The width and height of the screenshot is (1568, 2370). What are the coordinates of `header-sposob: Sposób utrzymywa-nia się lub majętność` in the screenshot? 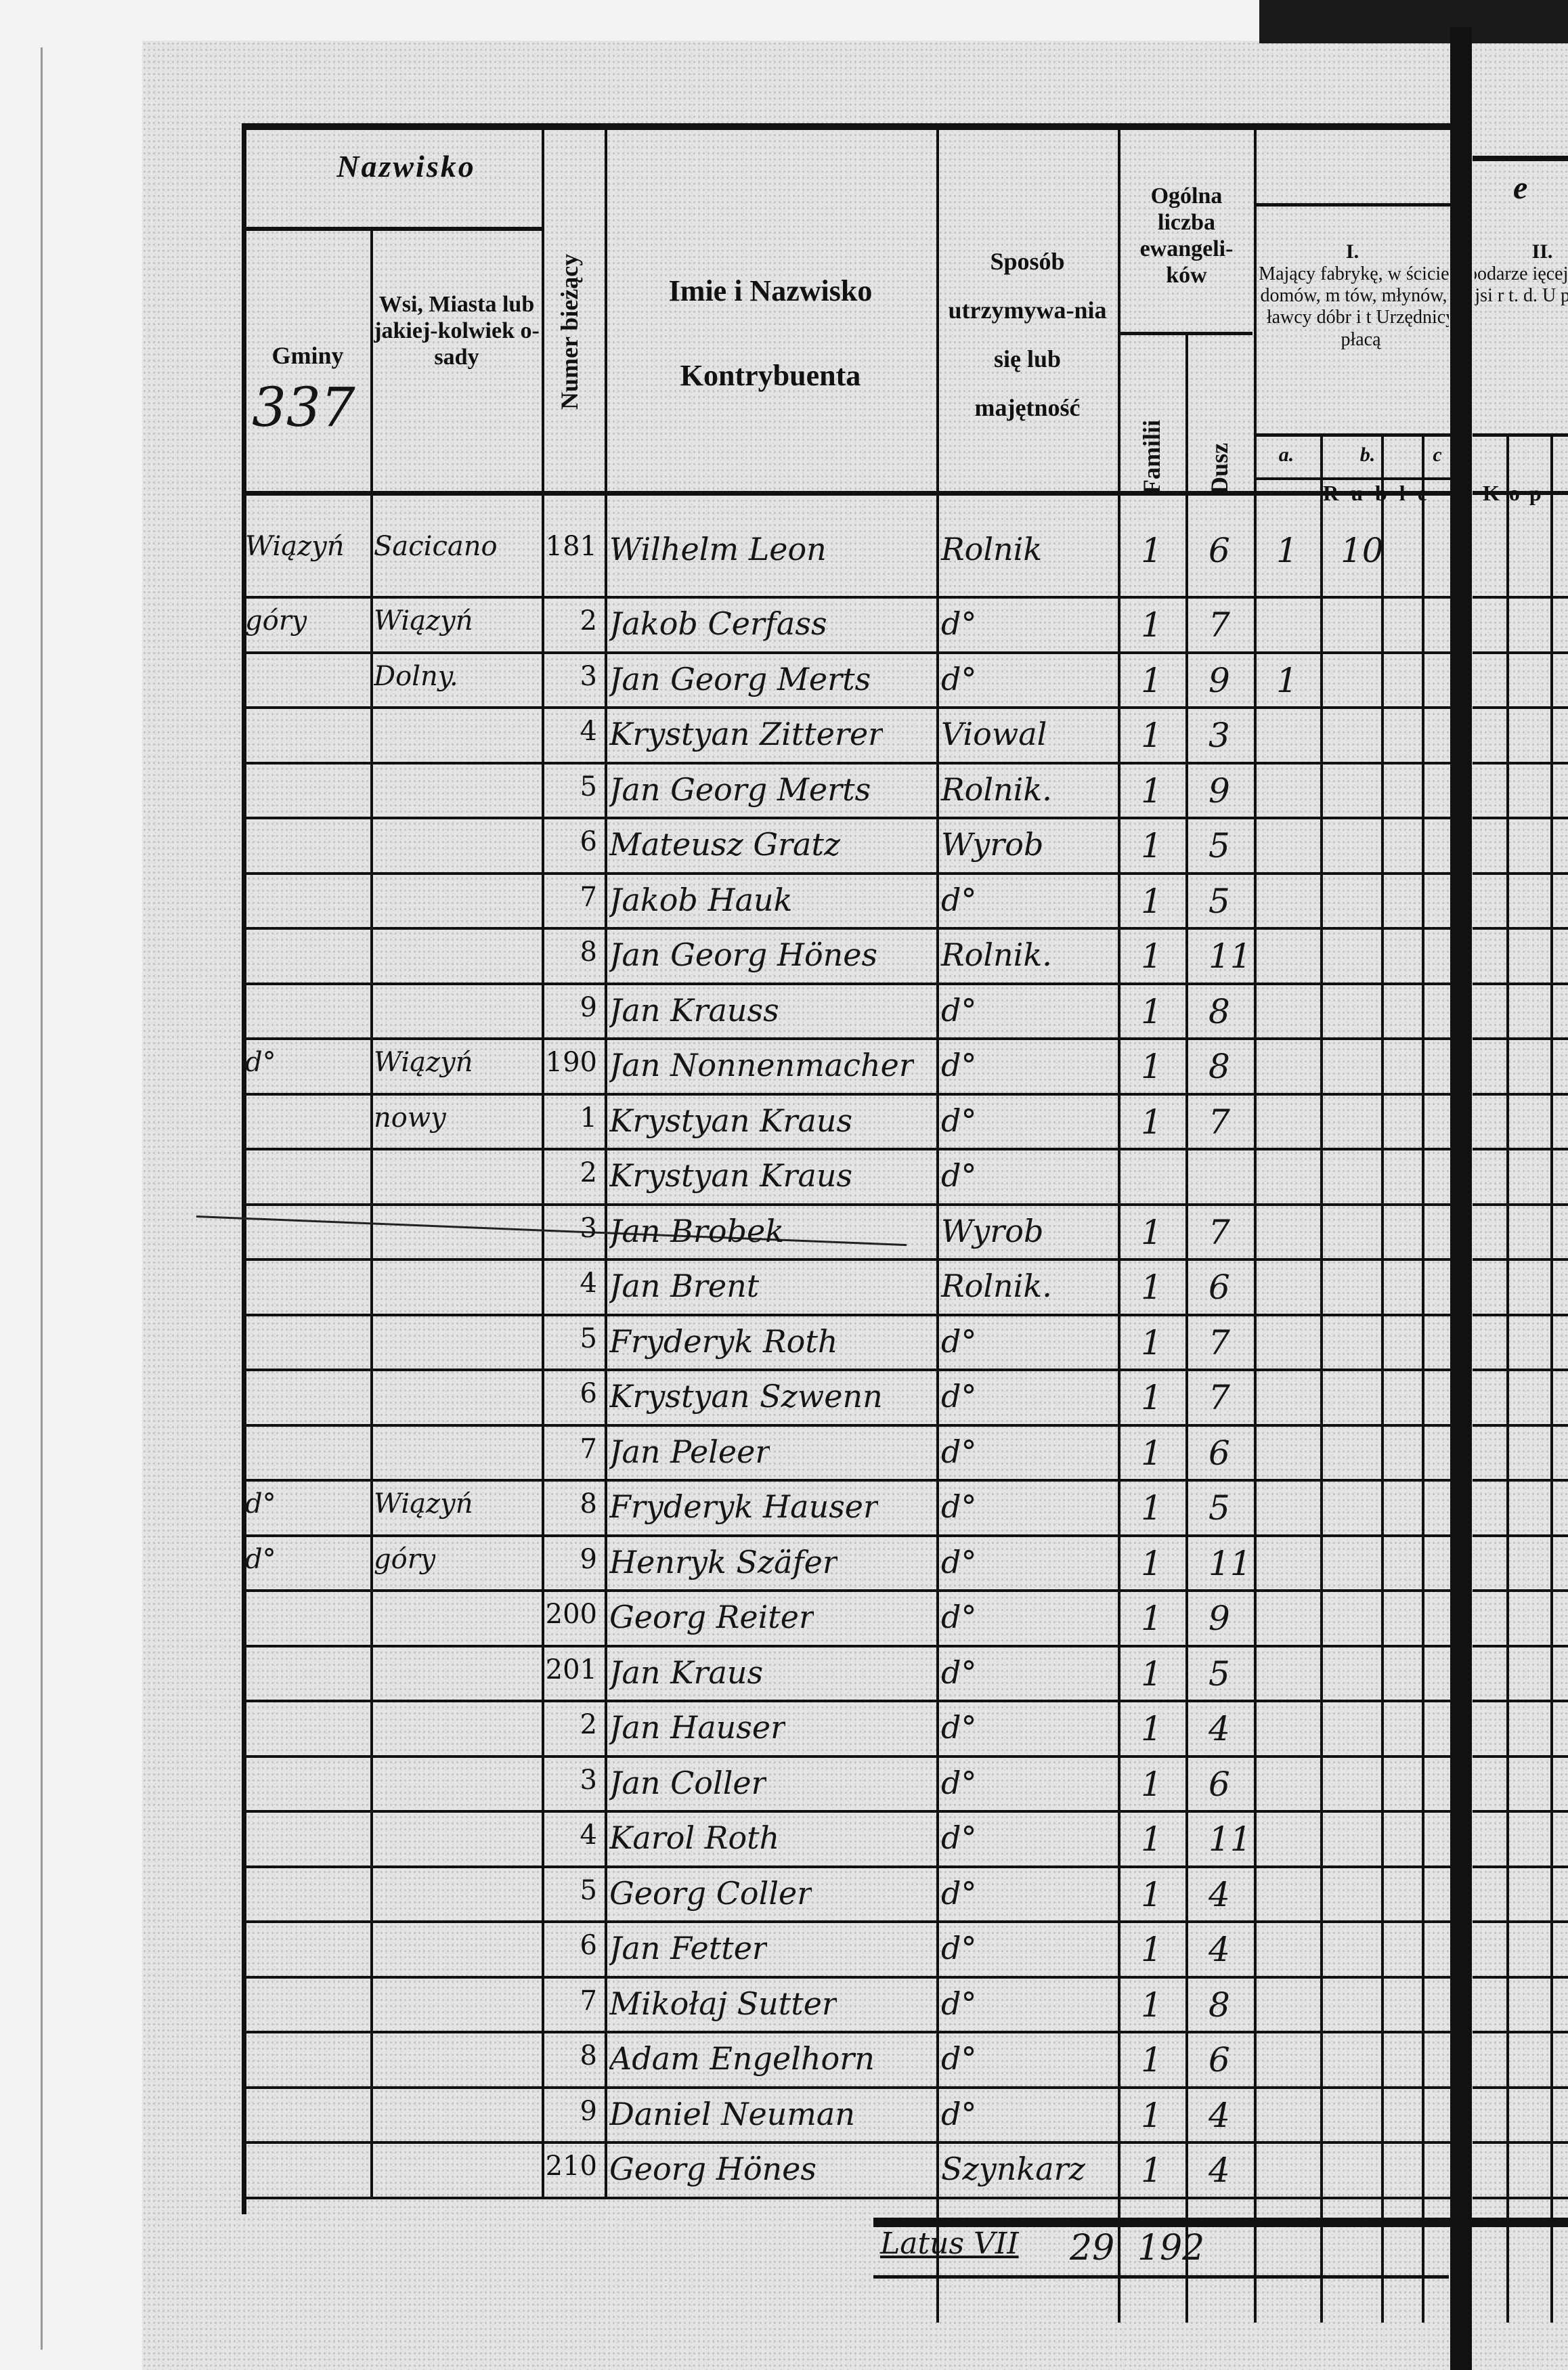 It's located at (1027, 334).